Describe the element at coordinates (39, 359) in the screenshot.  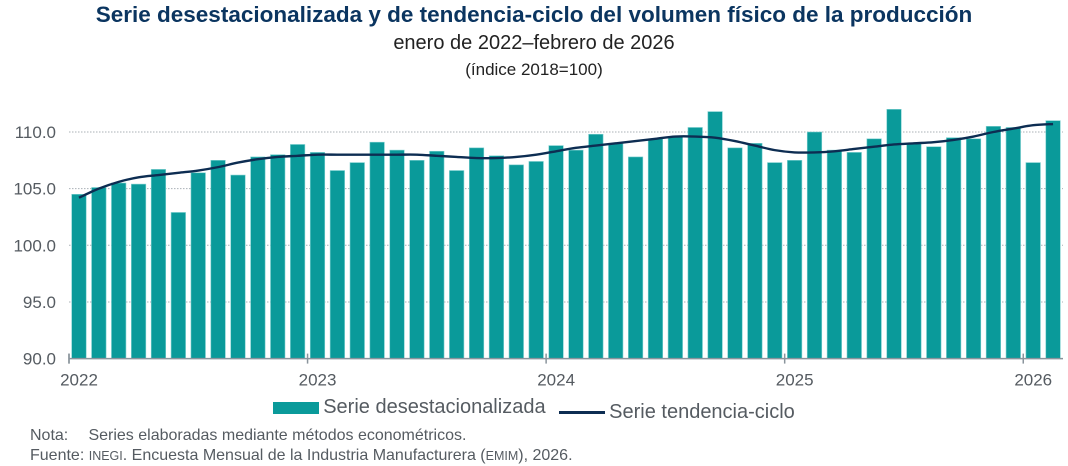
I see `y-tick-label: 90.0` at that location.